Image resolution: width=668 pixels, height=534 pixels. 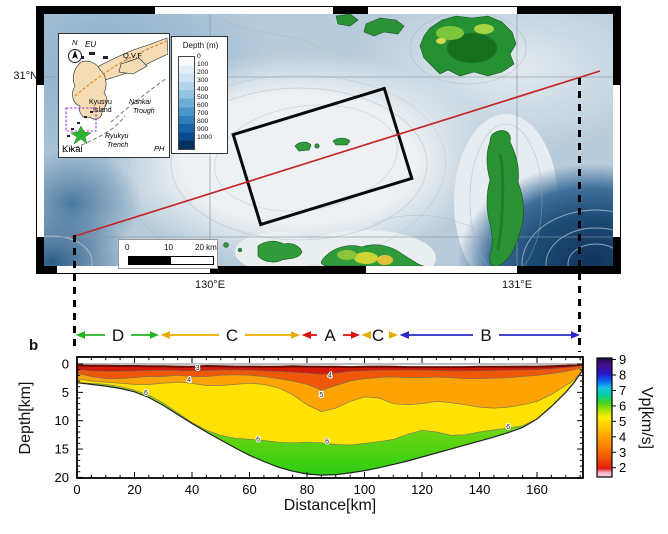 I want to click on compass-icon, so click(x=75, y=56).